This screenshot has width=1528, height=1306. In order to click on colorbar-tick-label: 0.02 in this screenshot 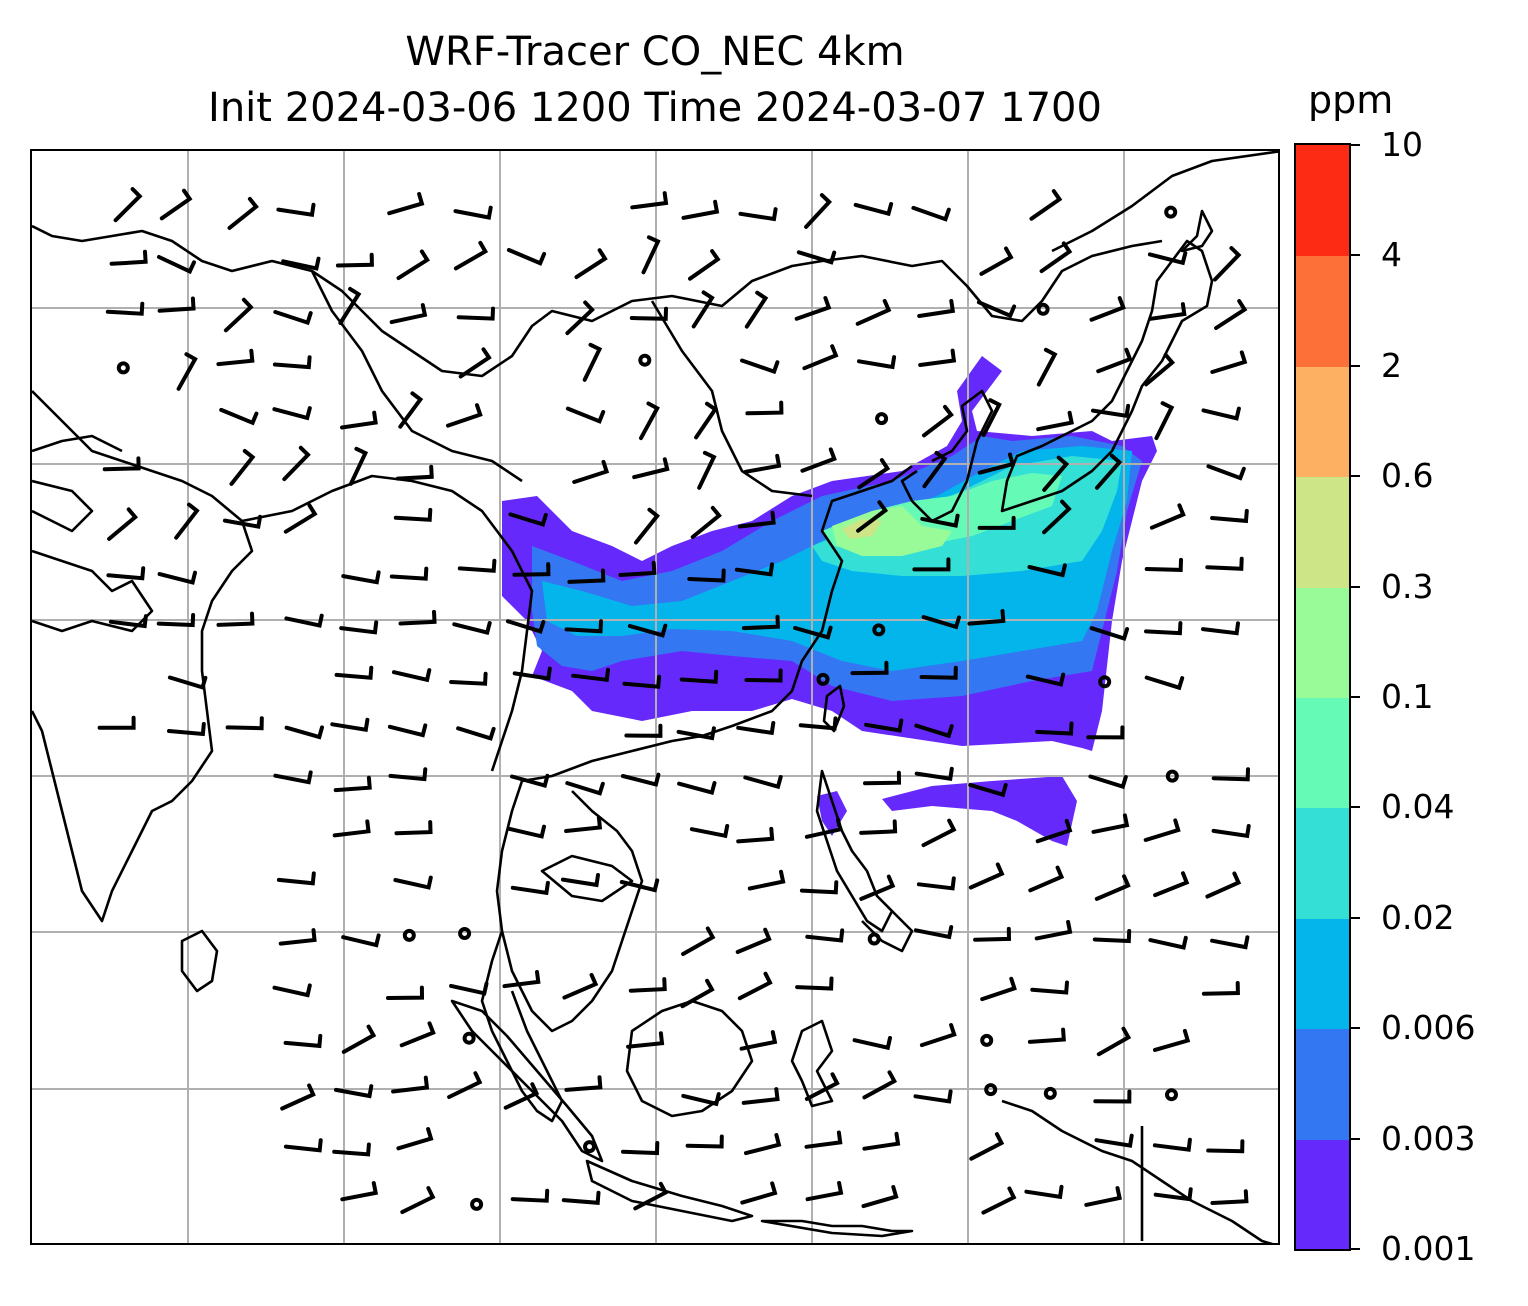, I will do `click(1418, 917)`.